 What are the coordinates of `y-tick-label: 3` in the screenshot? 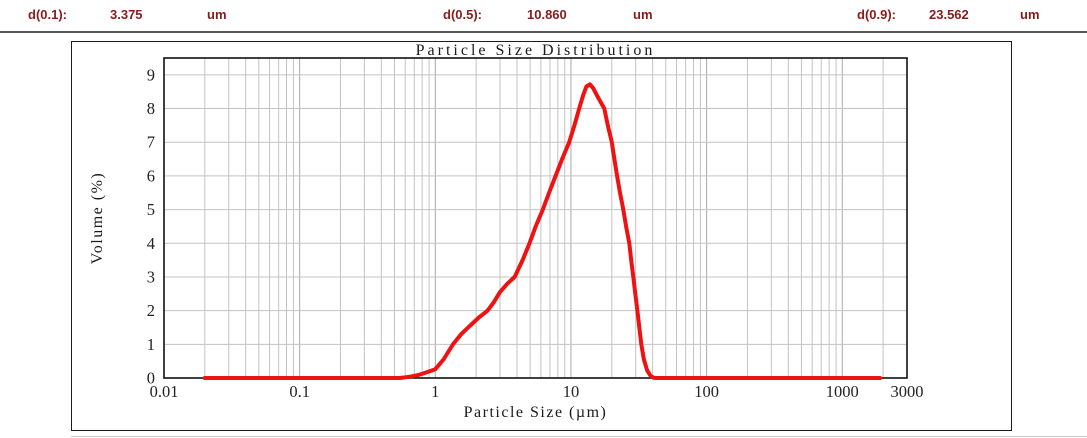 It's located at (151, 276).